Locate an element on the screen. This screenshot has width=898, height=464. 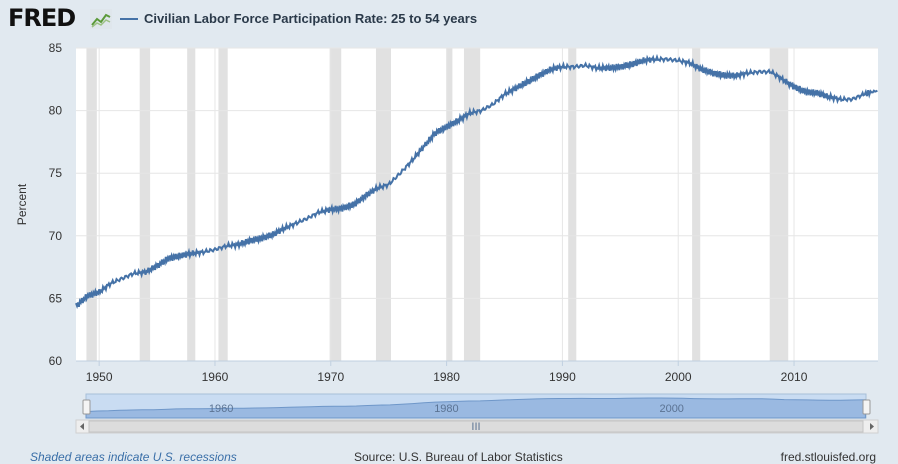
scrollbar-thumb is located at coordinates (476, 426).